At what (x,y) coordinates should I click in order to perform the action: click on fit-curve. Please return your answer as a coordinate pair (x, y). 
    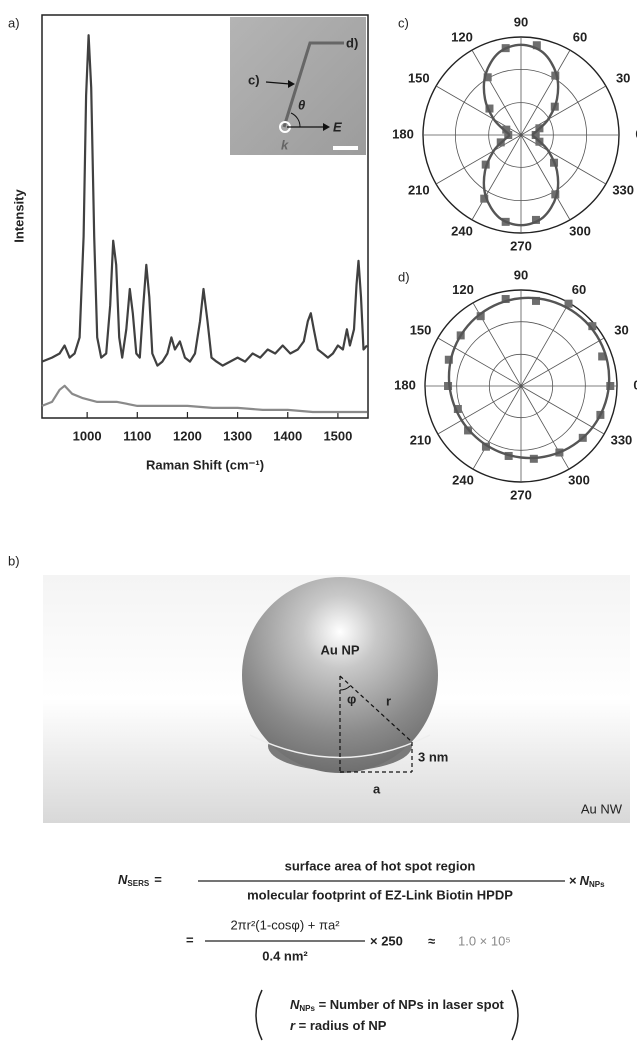
    Looking at the image, I should click on (529, 378).